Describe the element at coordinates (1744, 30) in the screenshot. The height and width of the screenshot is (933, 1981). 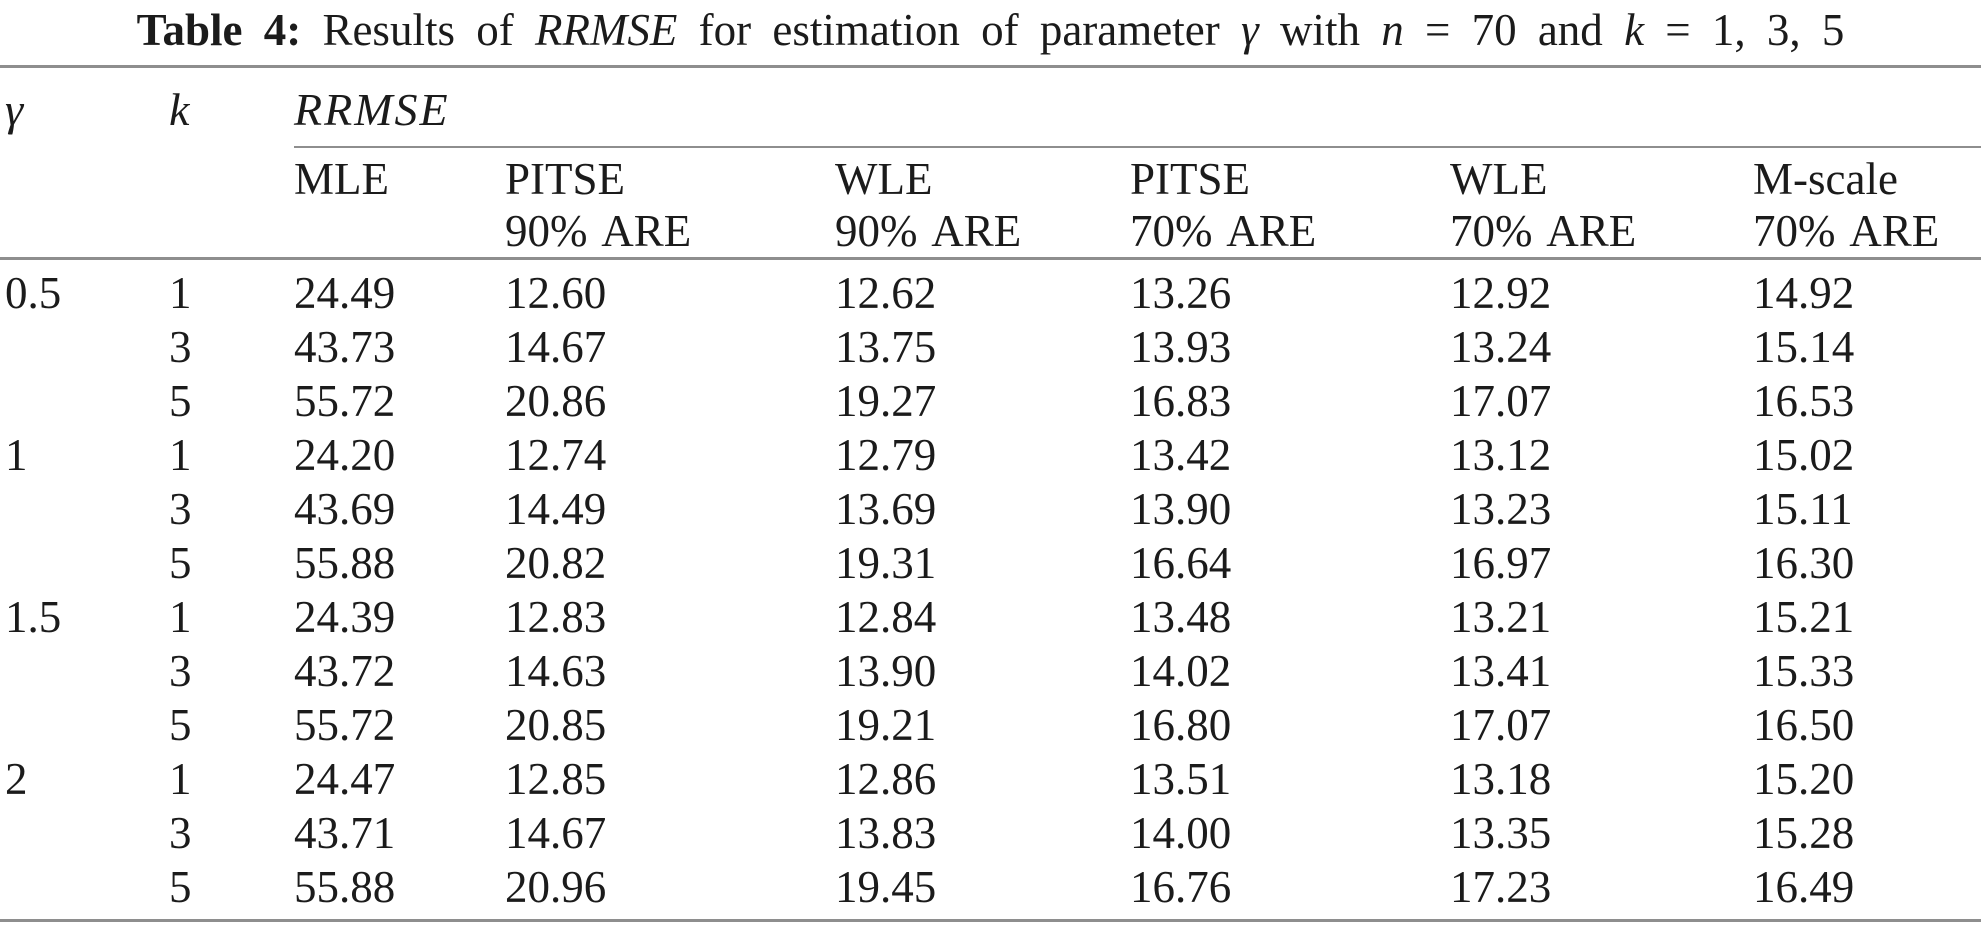
I see `caption-text: = 1, 3, 5` at that location.